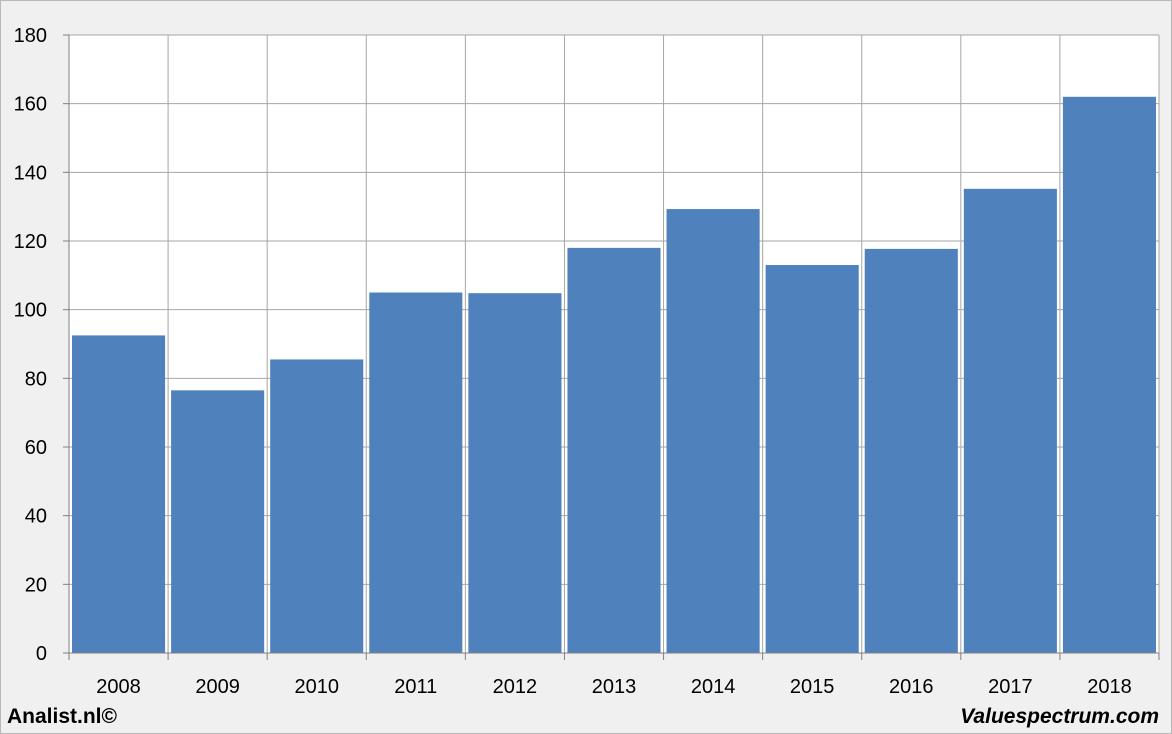  What do you see at coordinates (30, 242) in the screenshot?
I see `y-tick-label: 120` at bounding box center [30, 242].